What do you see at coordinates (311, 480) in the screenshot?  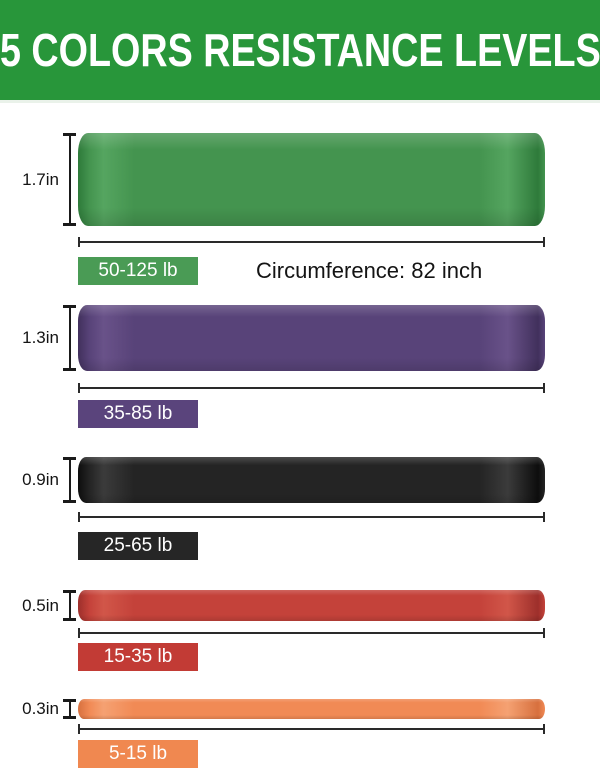 I see `resistance-band-black` at bounding box center [311, 480].